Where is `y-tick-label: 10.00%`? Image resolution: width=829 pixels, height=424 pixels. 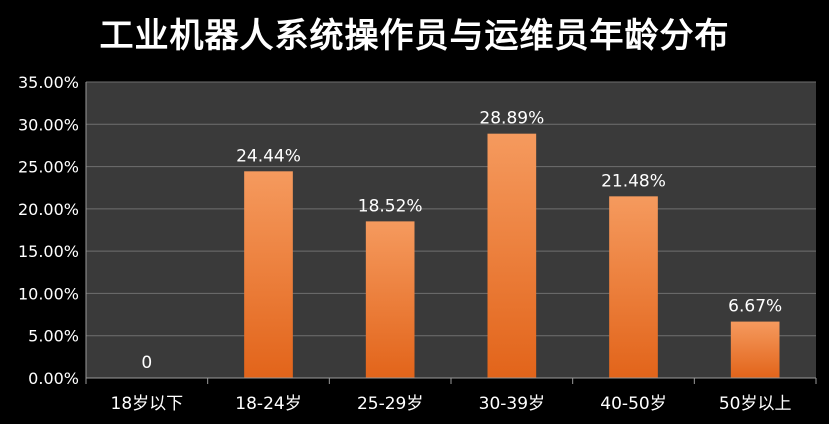 y-tick-label: 10.00% is located at coordinates (48, 293).